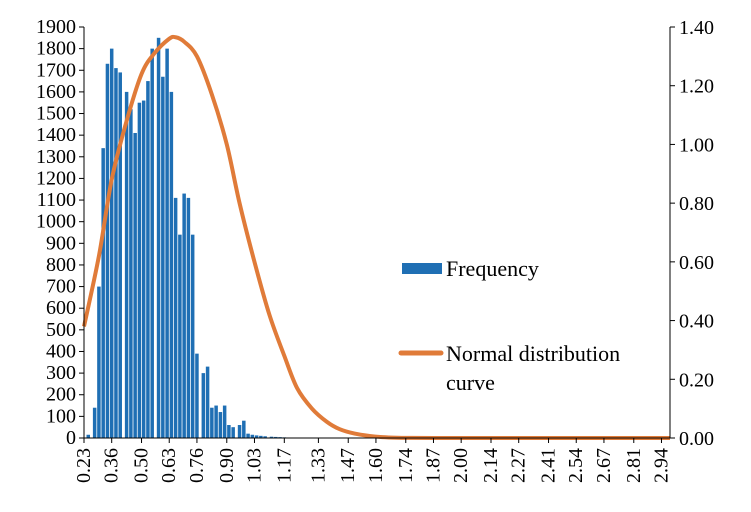 The width and height of the screenshot is (751, 512). I want to click on left-tick-label: 1300, so click(56, 157).